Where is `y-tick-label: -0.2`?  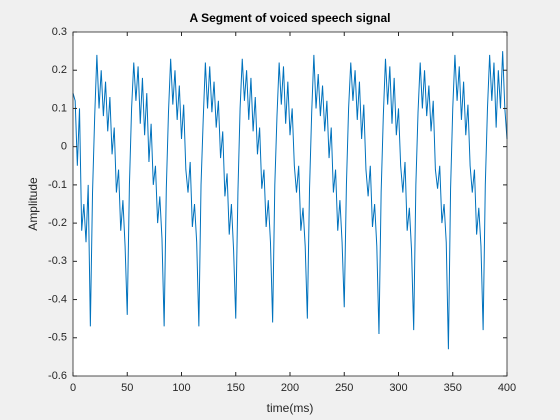 y-tick-label: -0.2 is located at coordinates (57, 223).